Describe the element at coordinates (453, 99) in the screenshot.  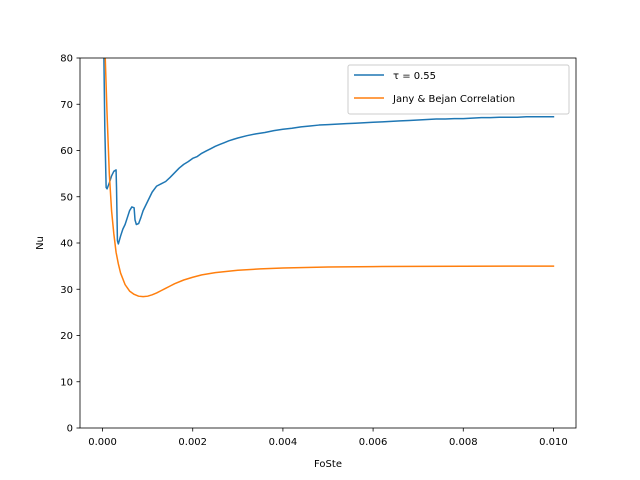
I see `legend-label-jany-bejan: Jany & Bejan Correlation` at that location.